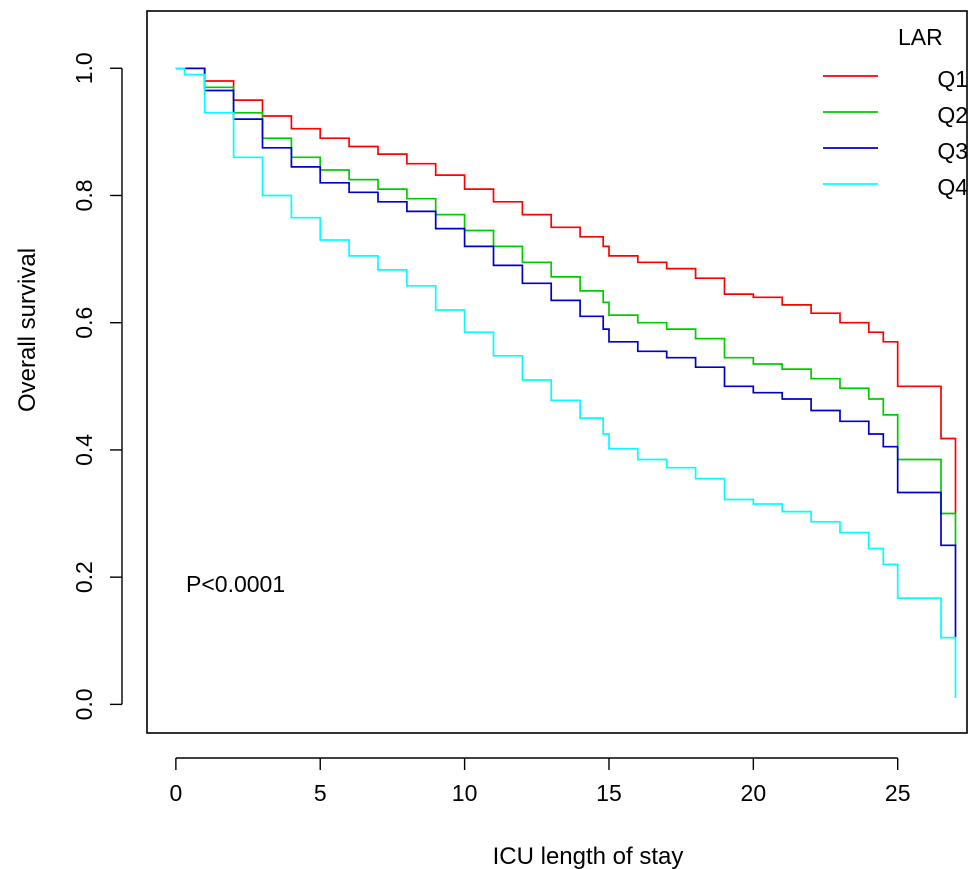  What do you see at coordinates (895, 112) in the screenshot?
I see `legend: LAR Q1 Q2 Q3 Q4` at bounding box center [895, 112].